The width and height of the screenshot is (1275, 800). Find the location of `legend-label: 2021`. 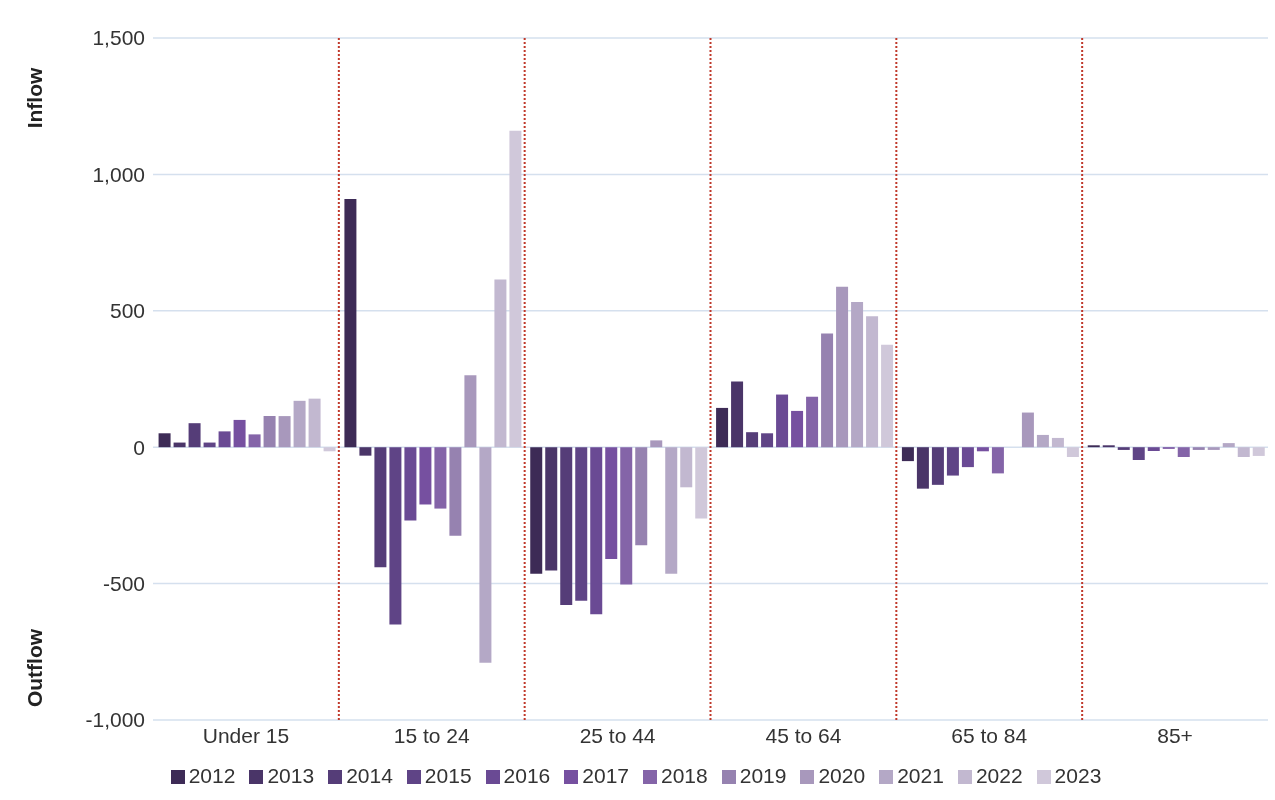

legend-label: 2021 is located at coordinates (920, 775).